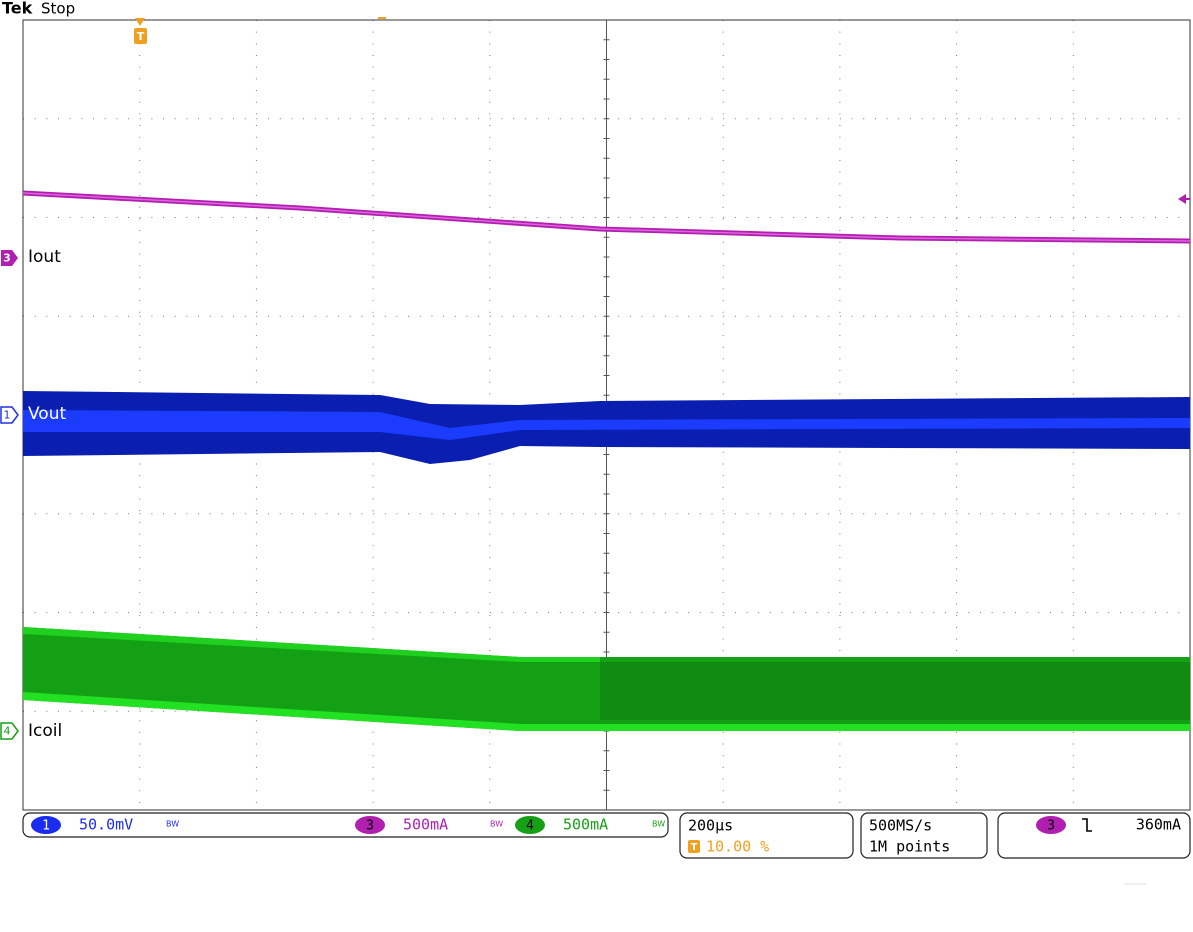 This screenshot has width=1193, height=932. What do you see at coordinates (44, 257) in the screenshot?
I see `ch3-label: Iout` at bounding box center [44, 257].